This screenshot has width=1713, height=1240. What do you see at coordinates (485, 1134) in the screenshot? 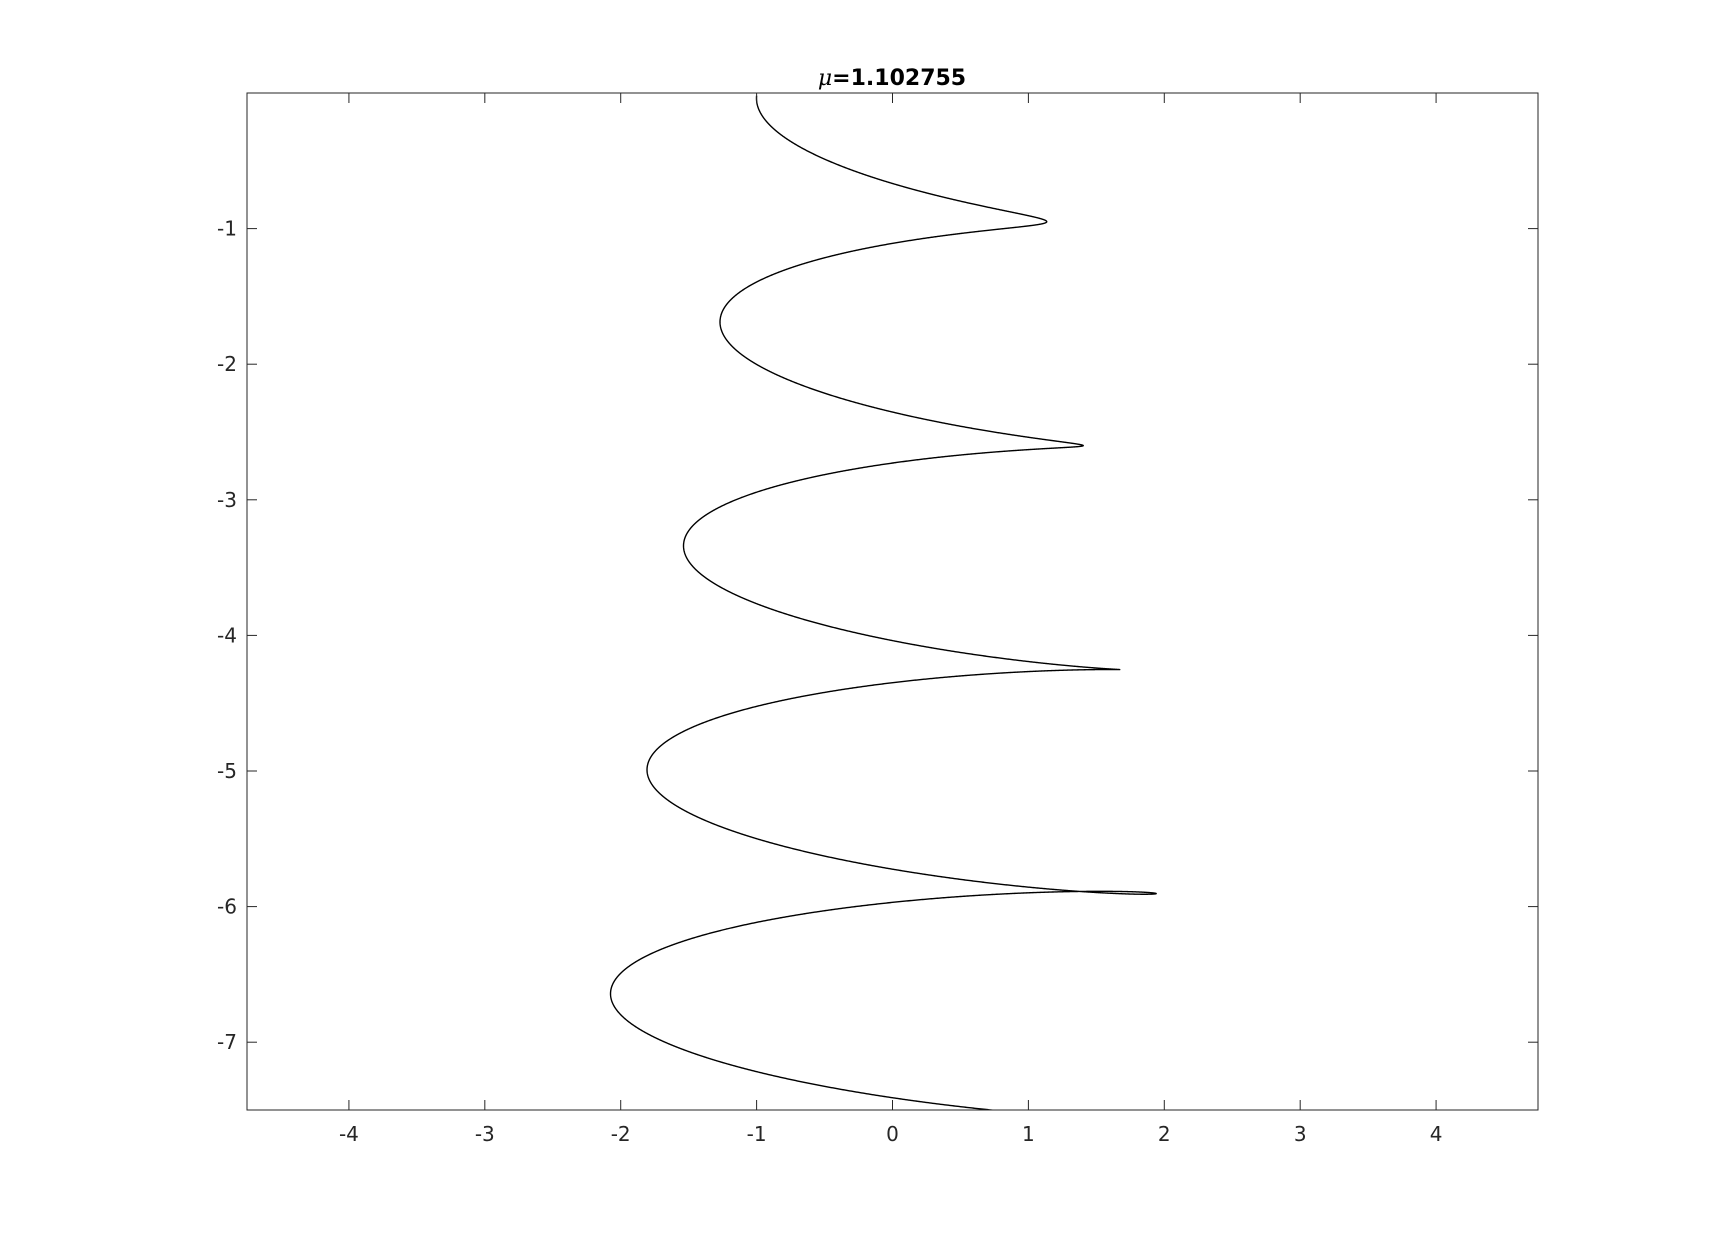
I see `x-tick-label: -3` at bounding box center [485, 1134].